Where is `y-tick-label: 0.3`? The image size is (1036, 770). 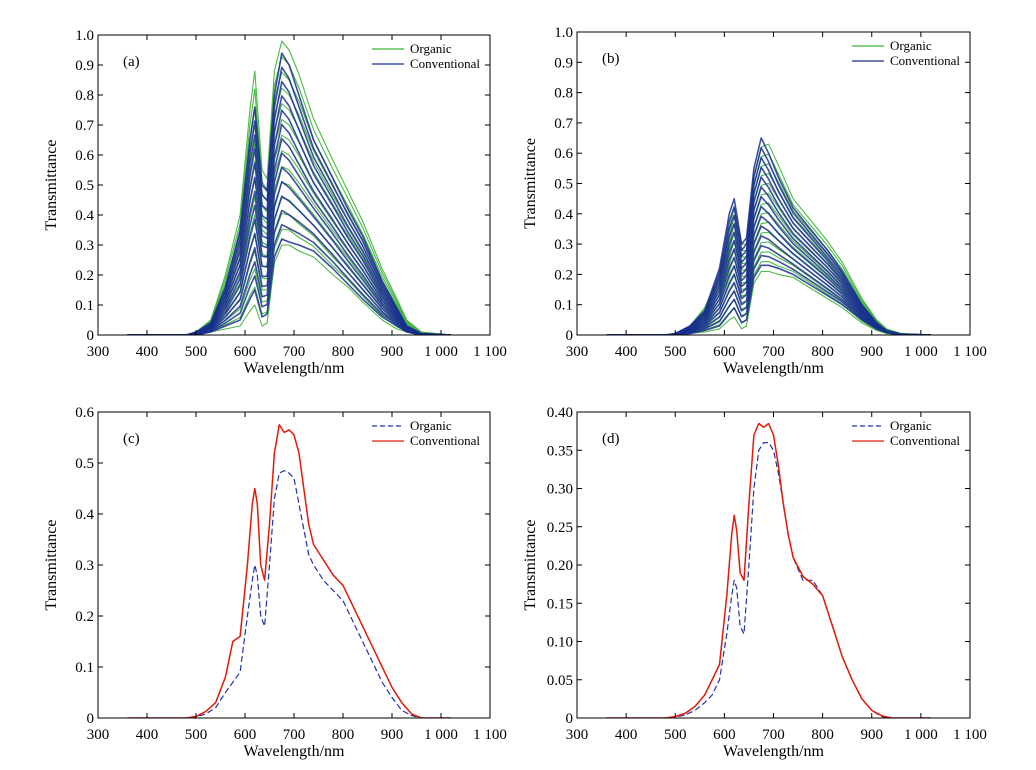 y-tick-label: 0.3 is located at coordinates (84, 246).